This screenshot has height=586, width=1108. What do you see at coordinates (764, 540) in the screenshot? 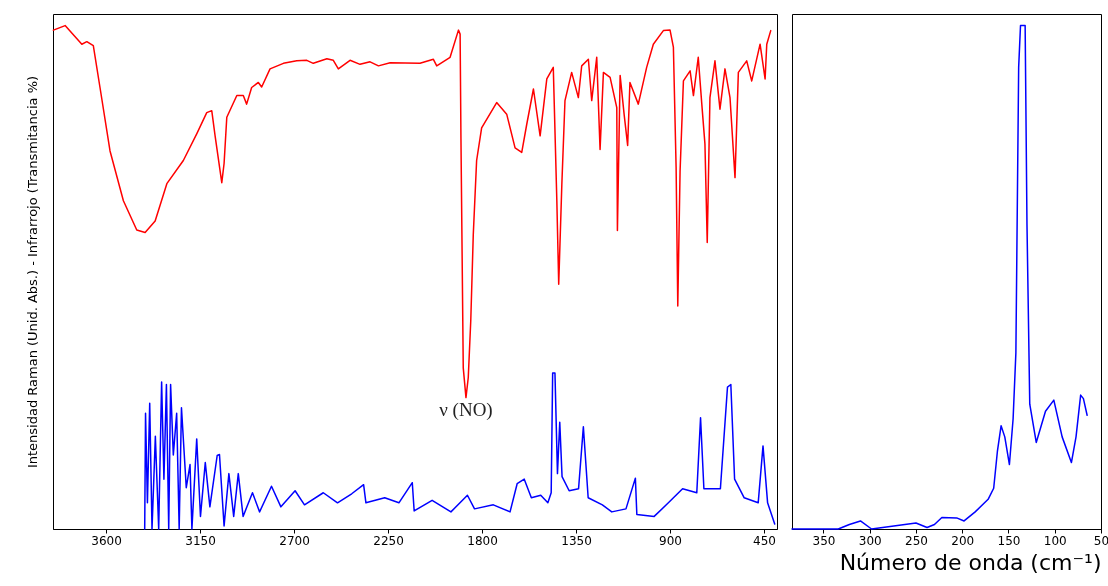
I see `x-tick-label: 450` at bounding box center [764, 540].